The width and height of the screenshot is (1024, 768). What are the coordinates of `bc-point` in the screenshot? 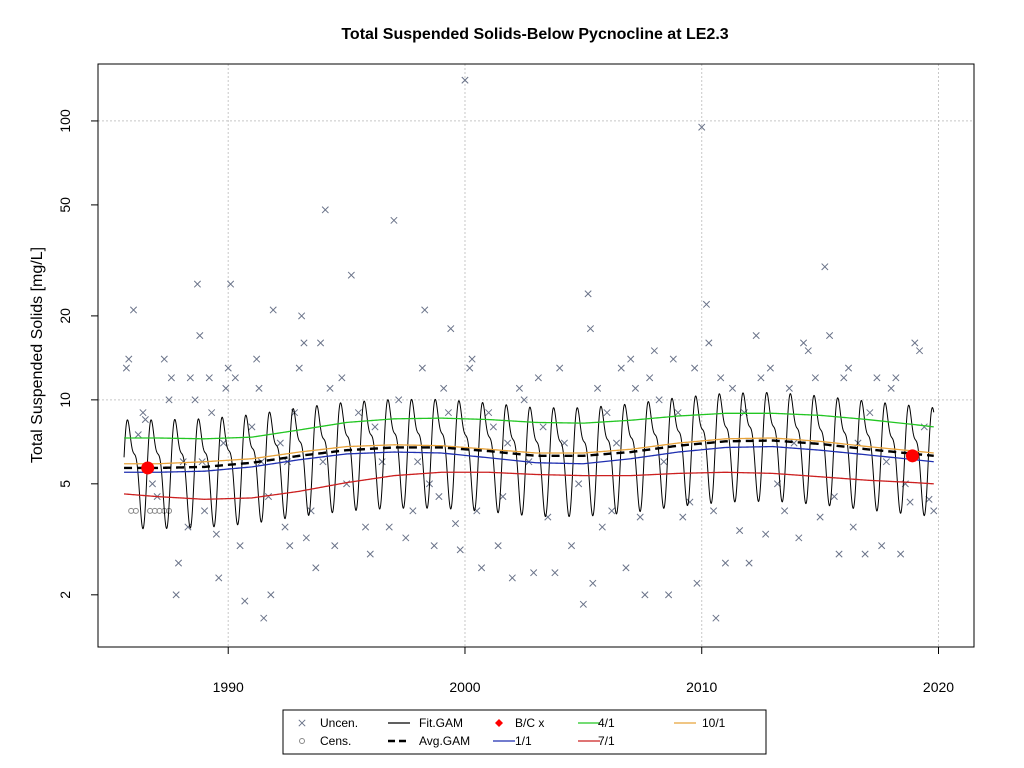 It's located at (148, 468).